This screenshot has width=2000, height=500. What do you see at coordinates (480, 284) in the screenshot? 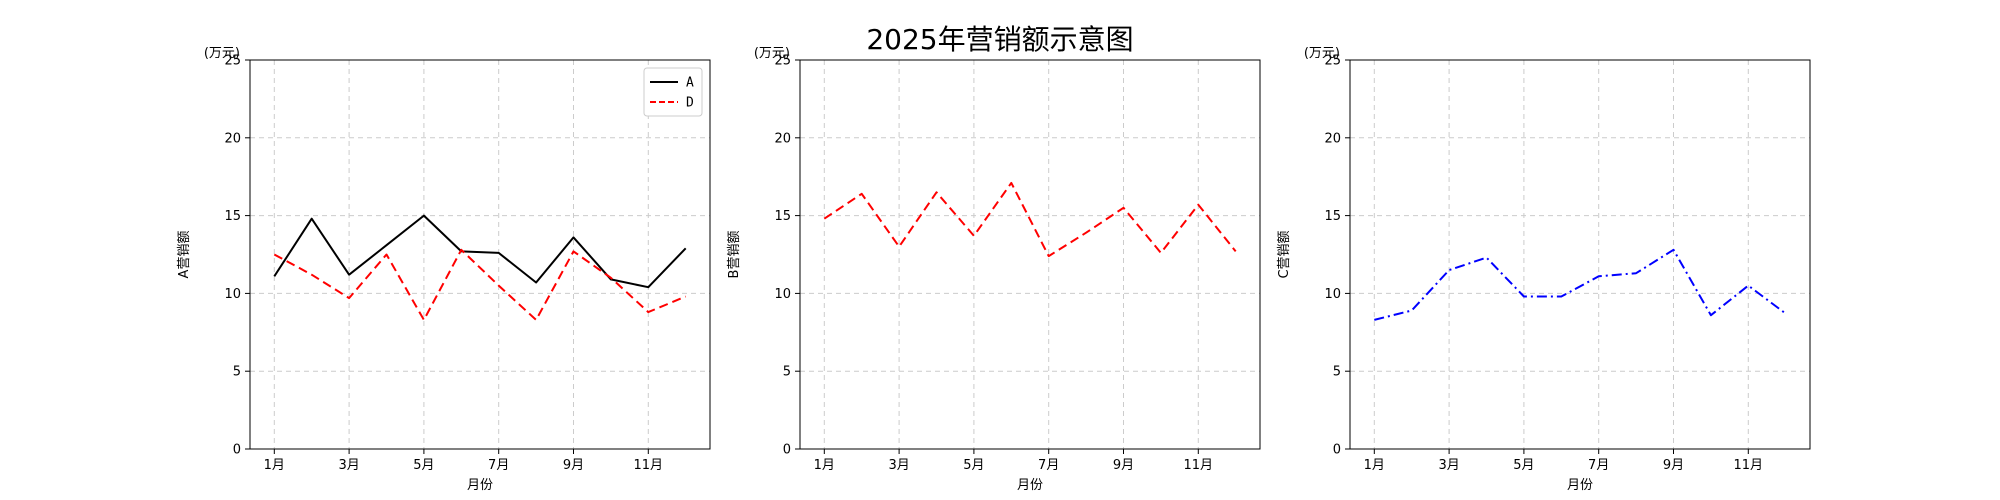
I see `series-line-D` at bounding box center [480, 284].